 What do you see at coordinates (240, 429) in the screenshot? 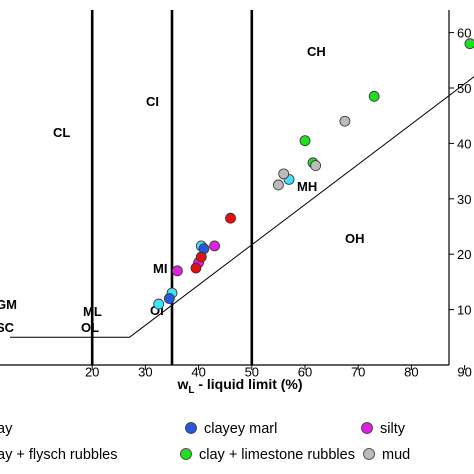
I see `legend-label: clayey marl` at bounding box center [240, 429].